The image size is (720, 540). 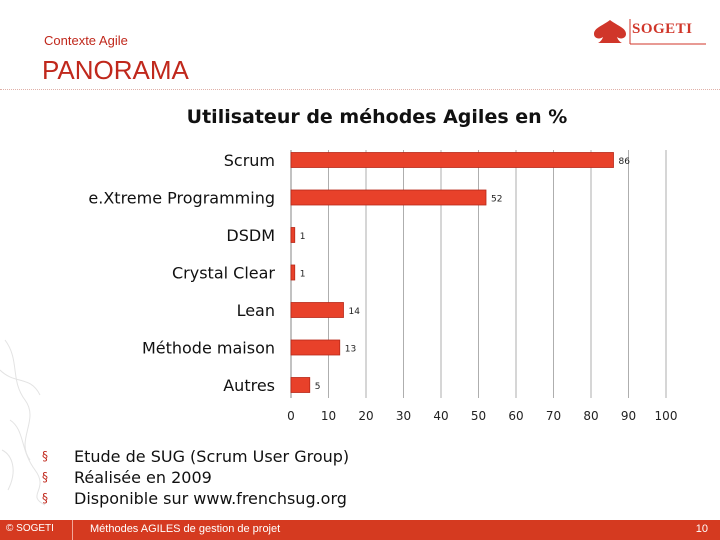 I want to click on x-tick-label: 80, so click(x=590, y=416).